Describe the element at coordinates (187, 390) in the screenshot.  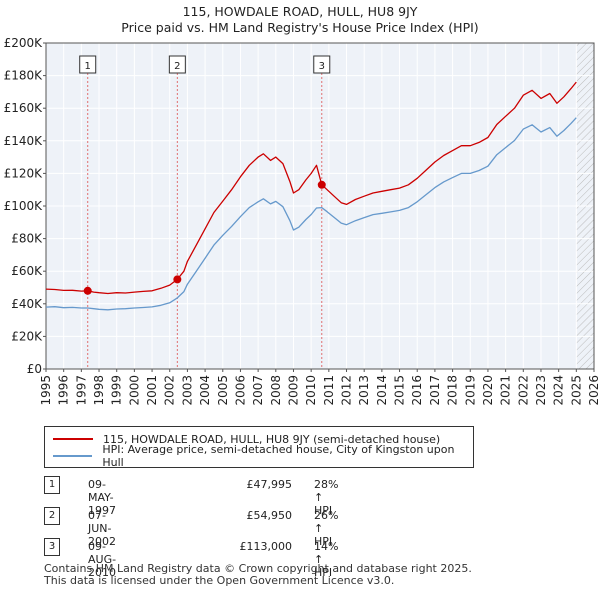
I see `x-tick-label: 2003` at that location.